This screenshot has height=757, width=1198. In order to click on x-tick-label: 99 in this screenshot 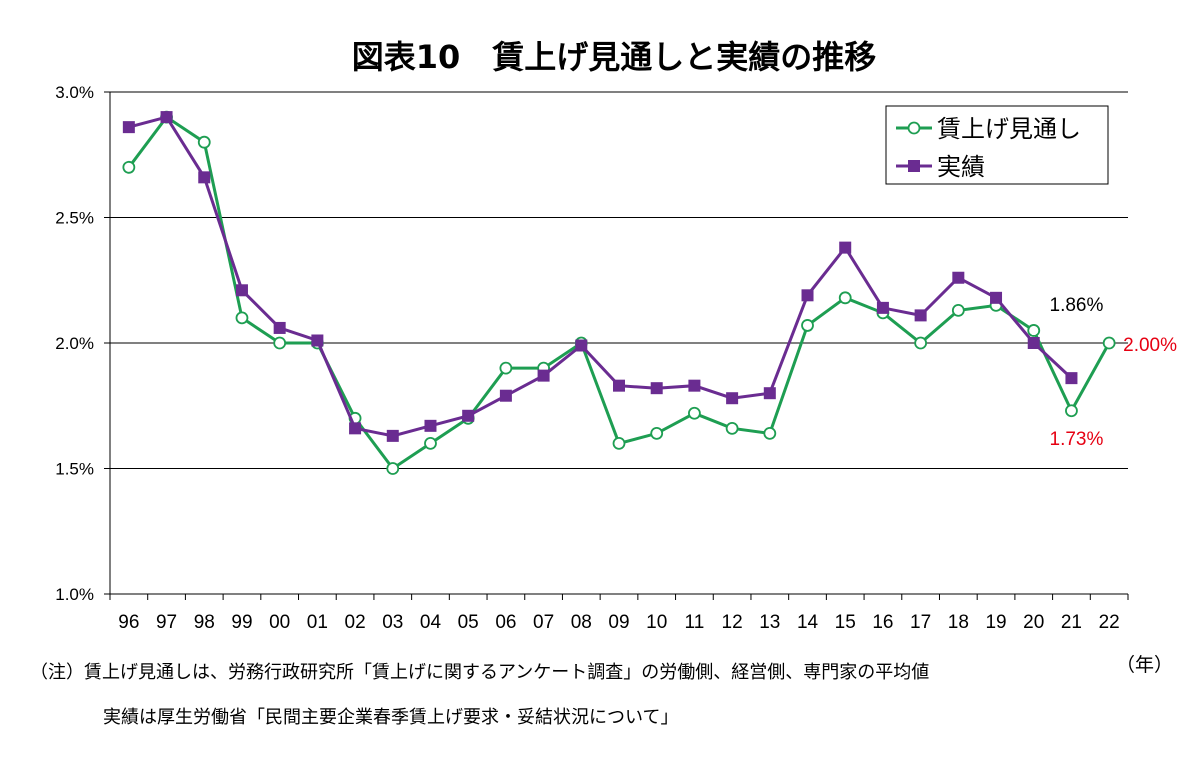, I will do `click(241, 622)`.